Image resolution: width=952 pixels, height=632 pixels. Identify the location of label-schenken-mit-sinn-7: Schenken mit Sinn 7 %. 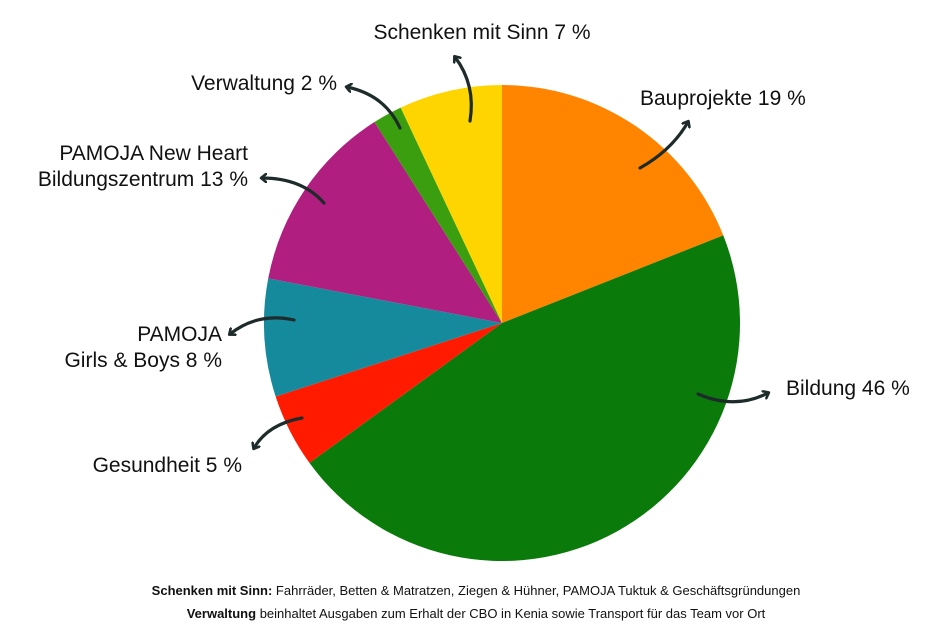
(481, 32).